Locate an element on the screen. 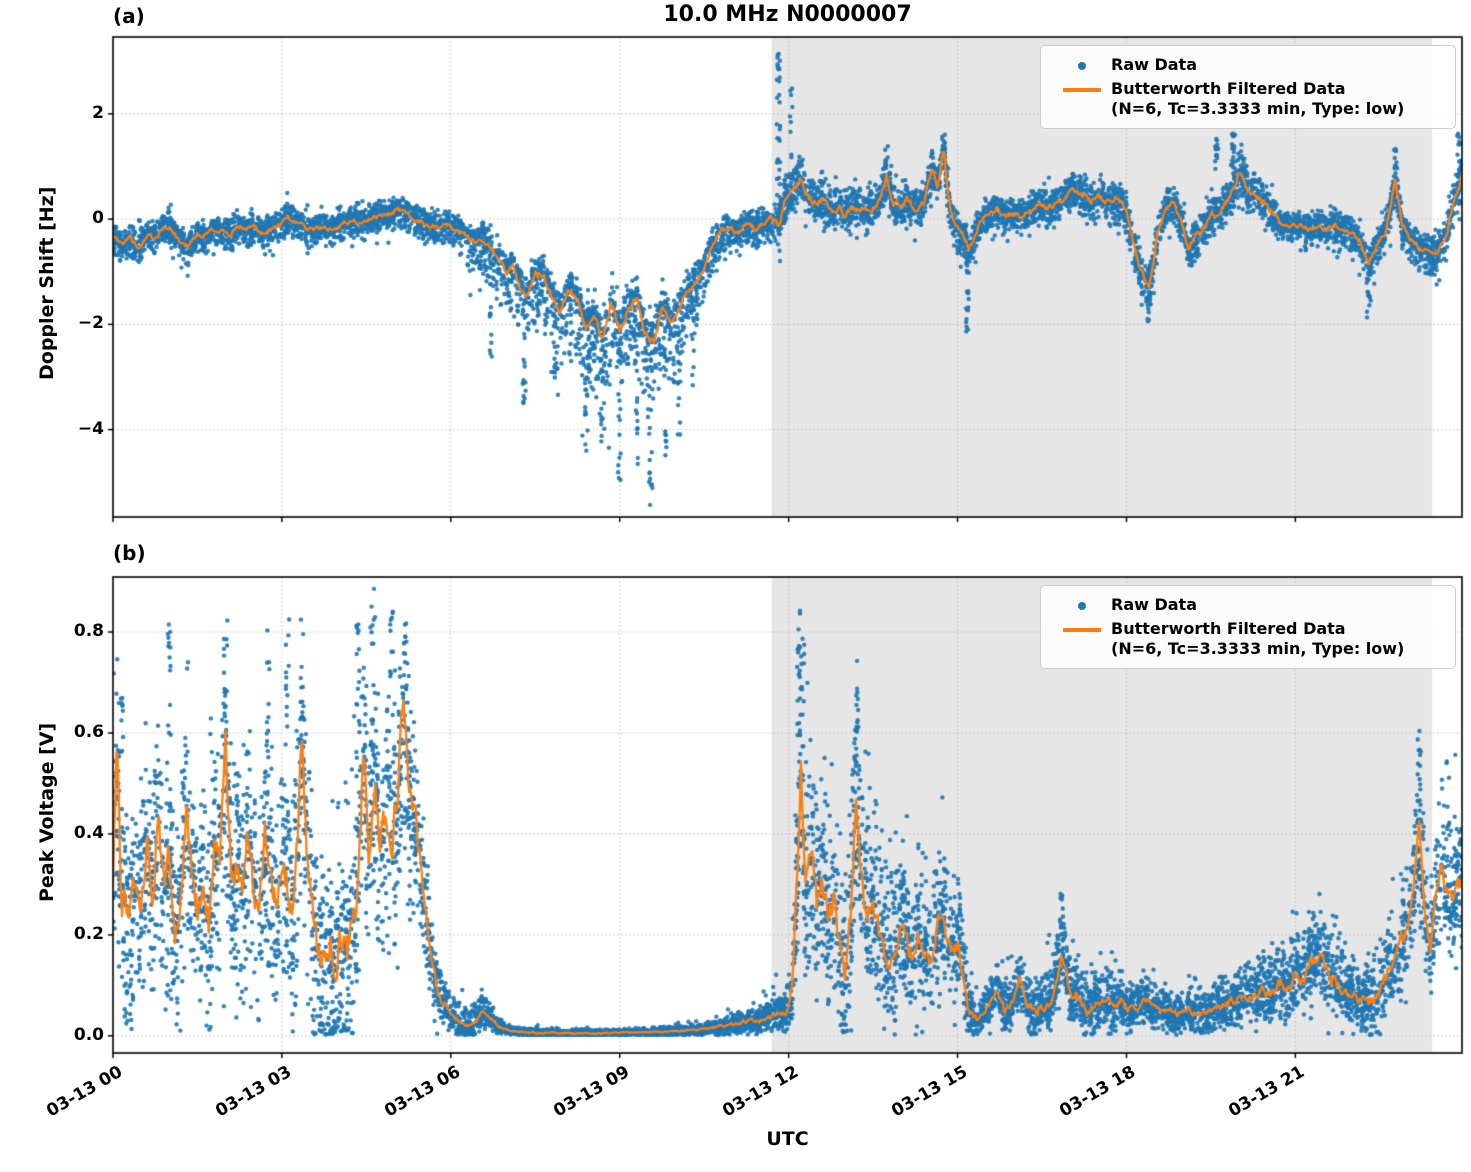  chart-title: 10.0 MHz N0000007 is located at coordinates (787, 14).